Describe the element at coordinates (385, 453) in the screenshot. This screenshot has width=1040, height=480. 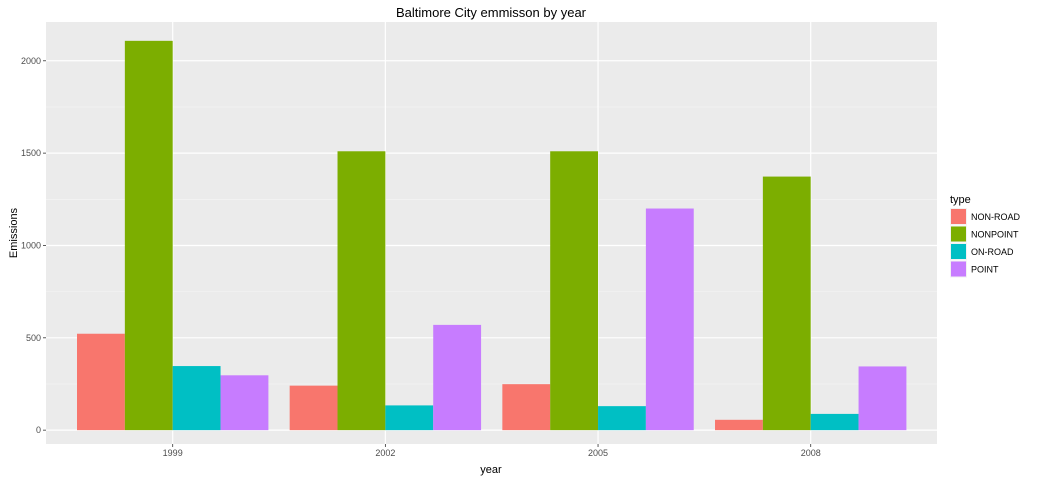
I see `x-tick-label: 2002` at that location.